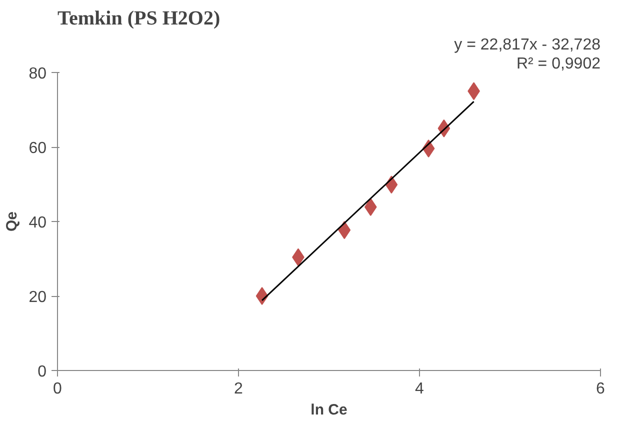 The width and height of the screenshot is (630, 421). Describe the element at coordinates (12, 221) in the screenshot. I see `y-axis-title: Qe` at that location.